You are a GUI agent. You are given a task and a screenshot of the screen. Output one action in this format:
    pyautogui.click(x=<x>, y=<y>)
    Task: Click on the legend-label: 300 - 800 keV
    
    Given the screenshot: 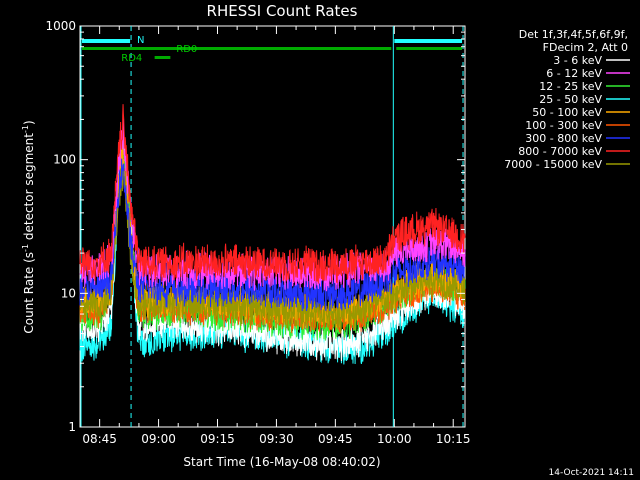 What is the action you would take?
    pyautogui.click(x=563, y=138)
    